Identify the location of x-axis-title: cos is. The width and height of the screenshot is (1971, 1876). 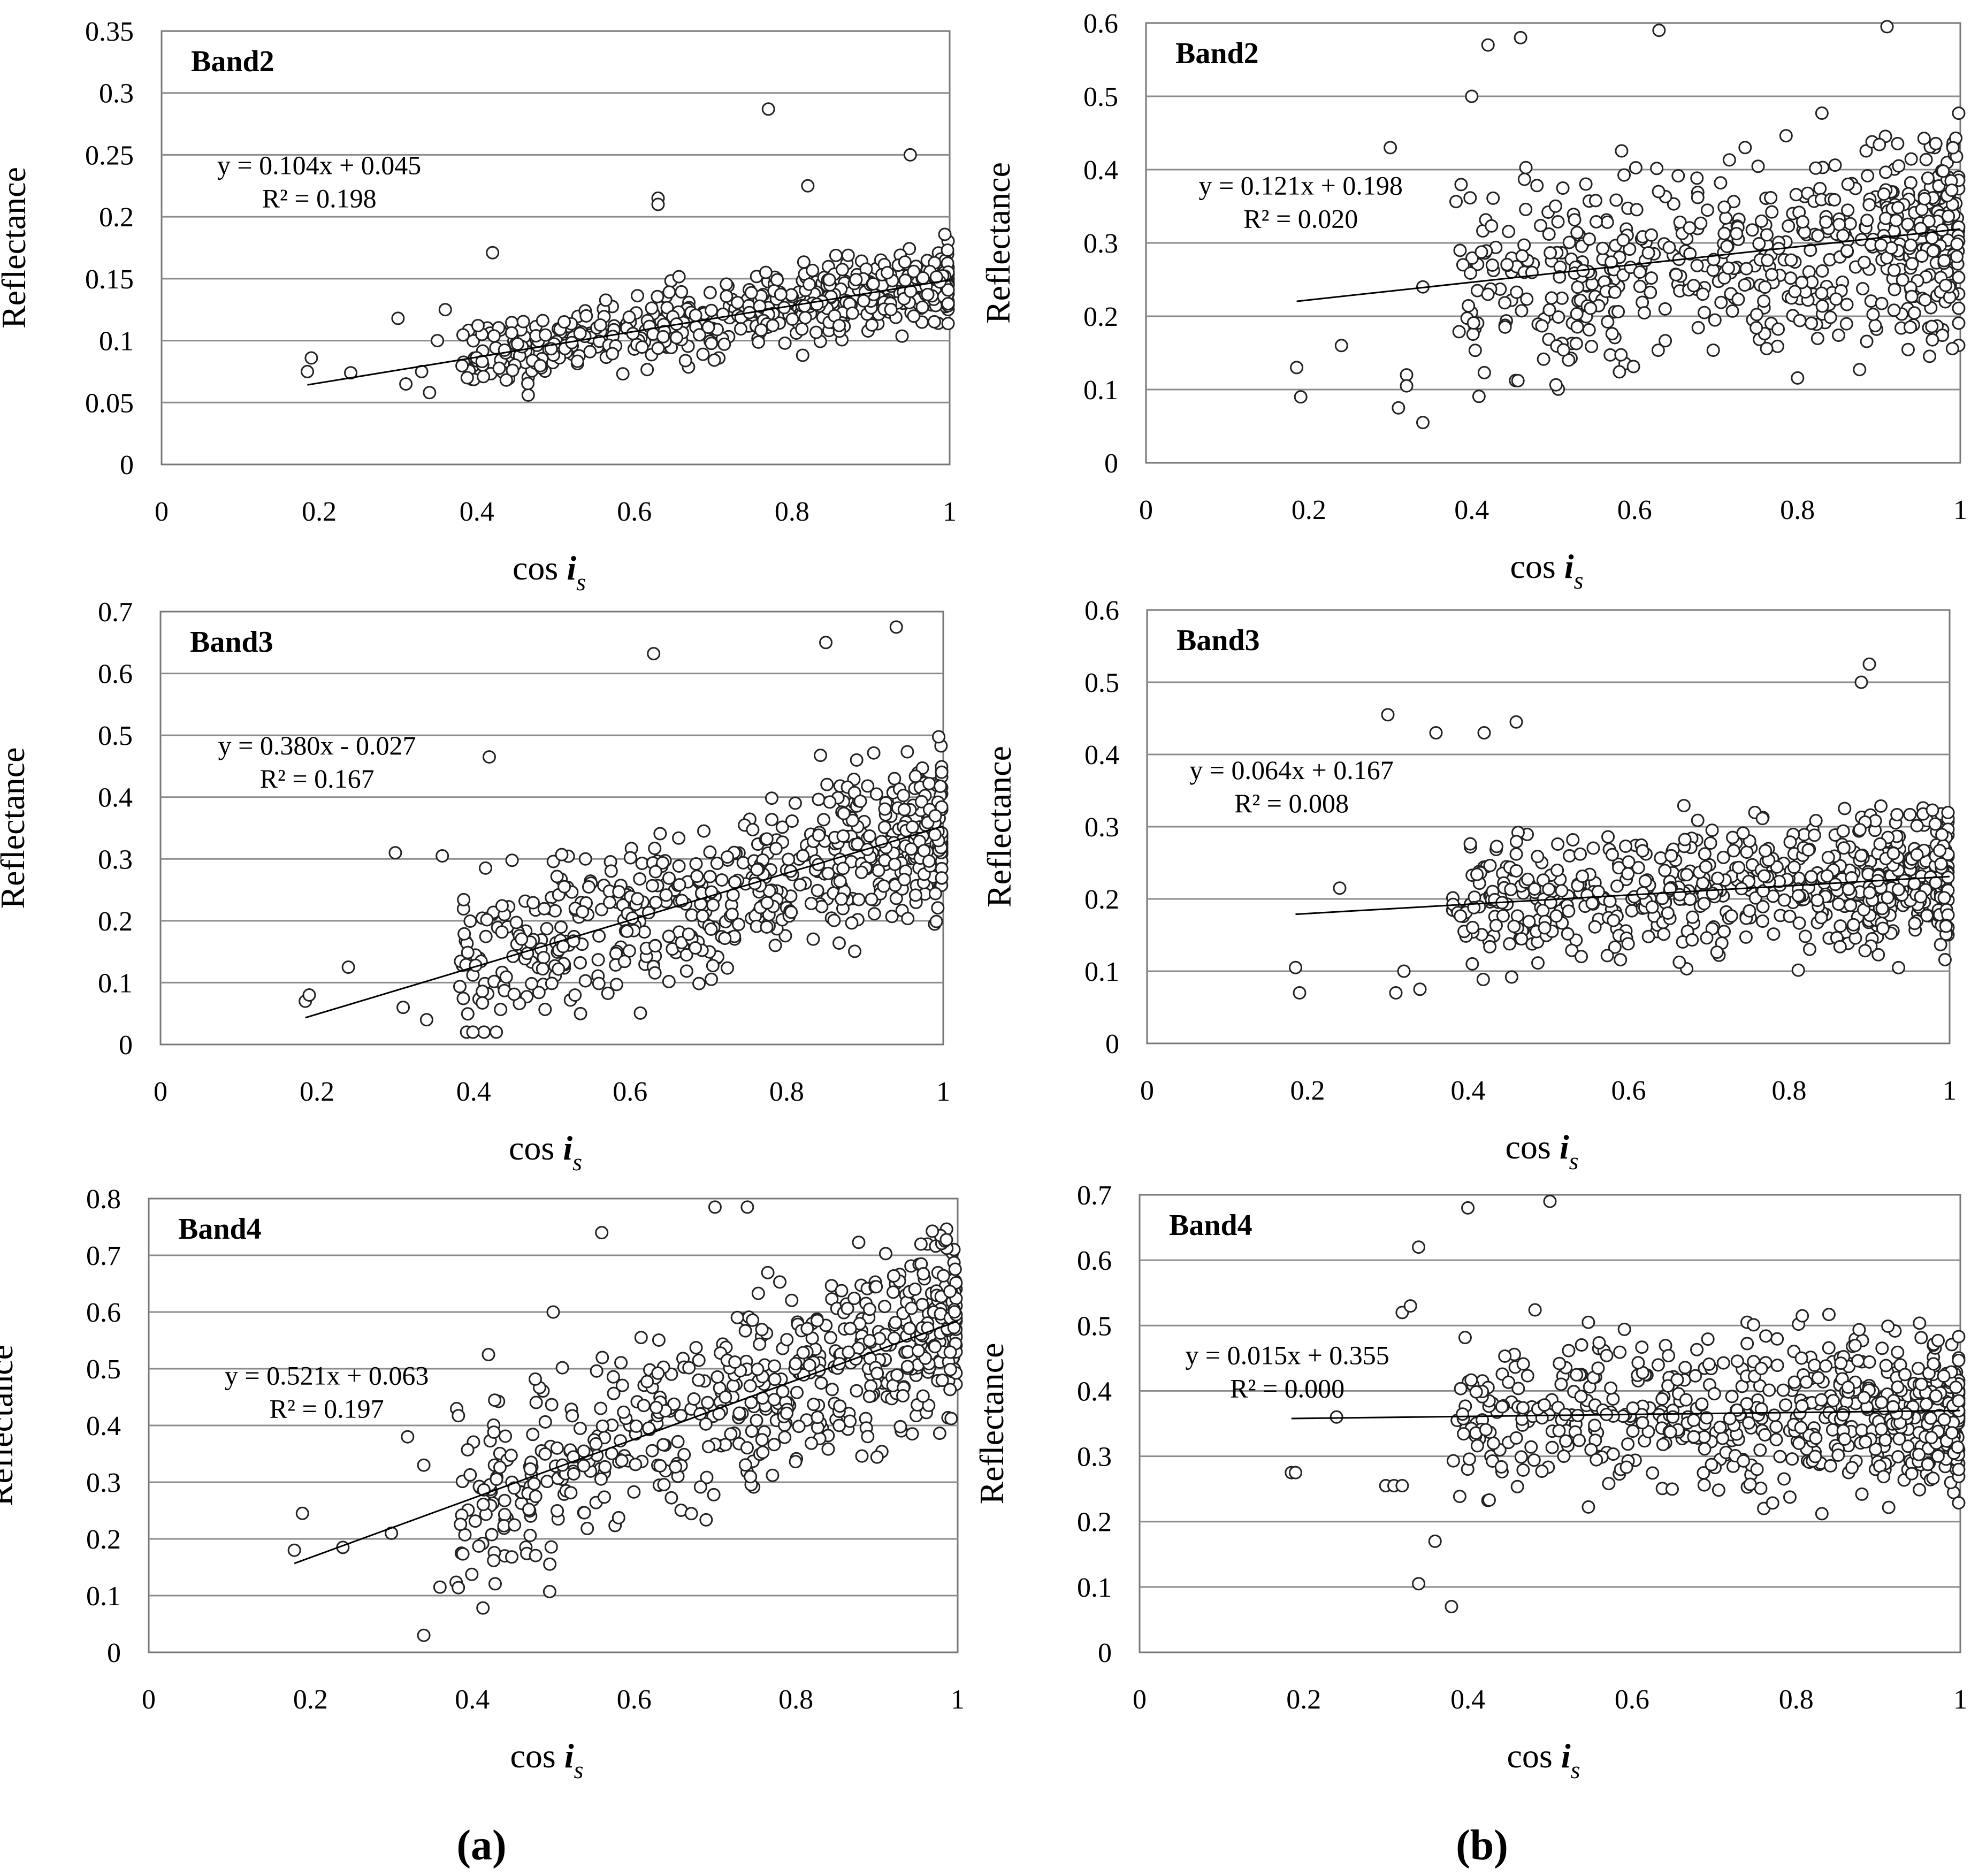
(547, 1760).